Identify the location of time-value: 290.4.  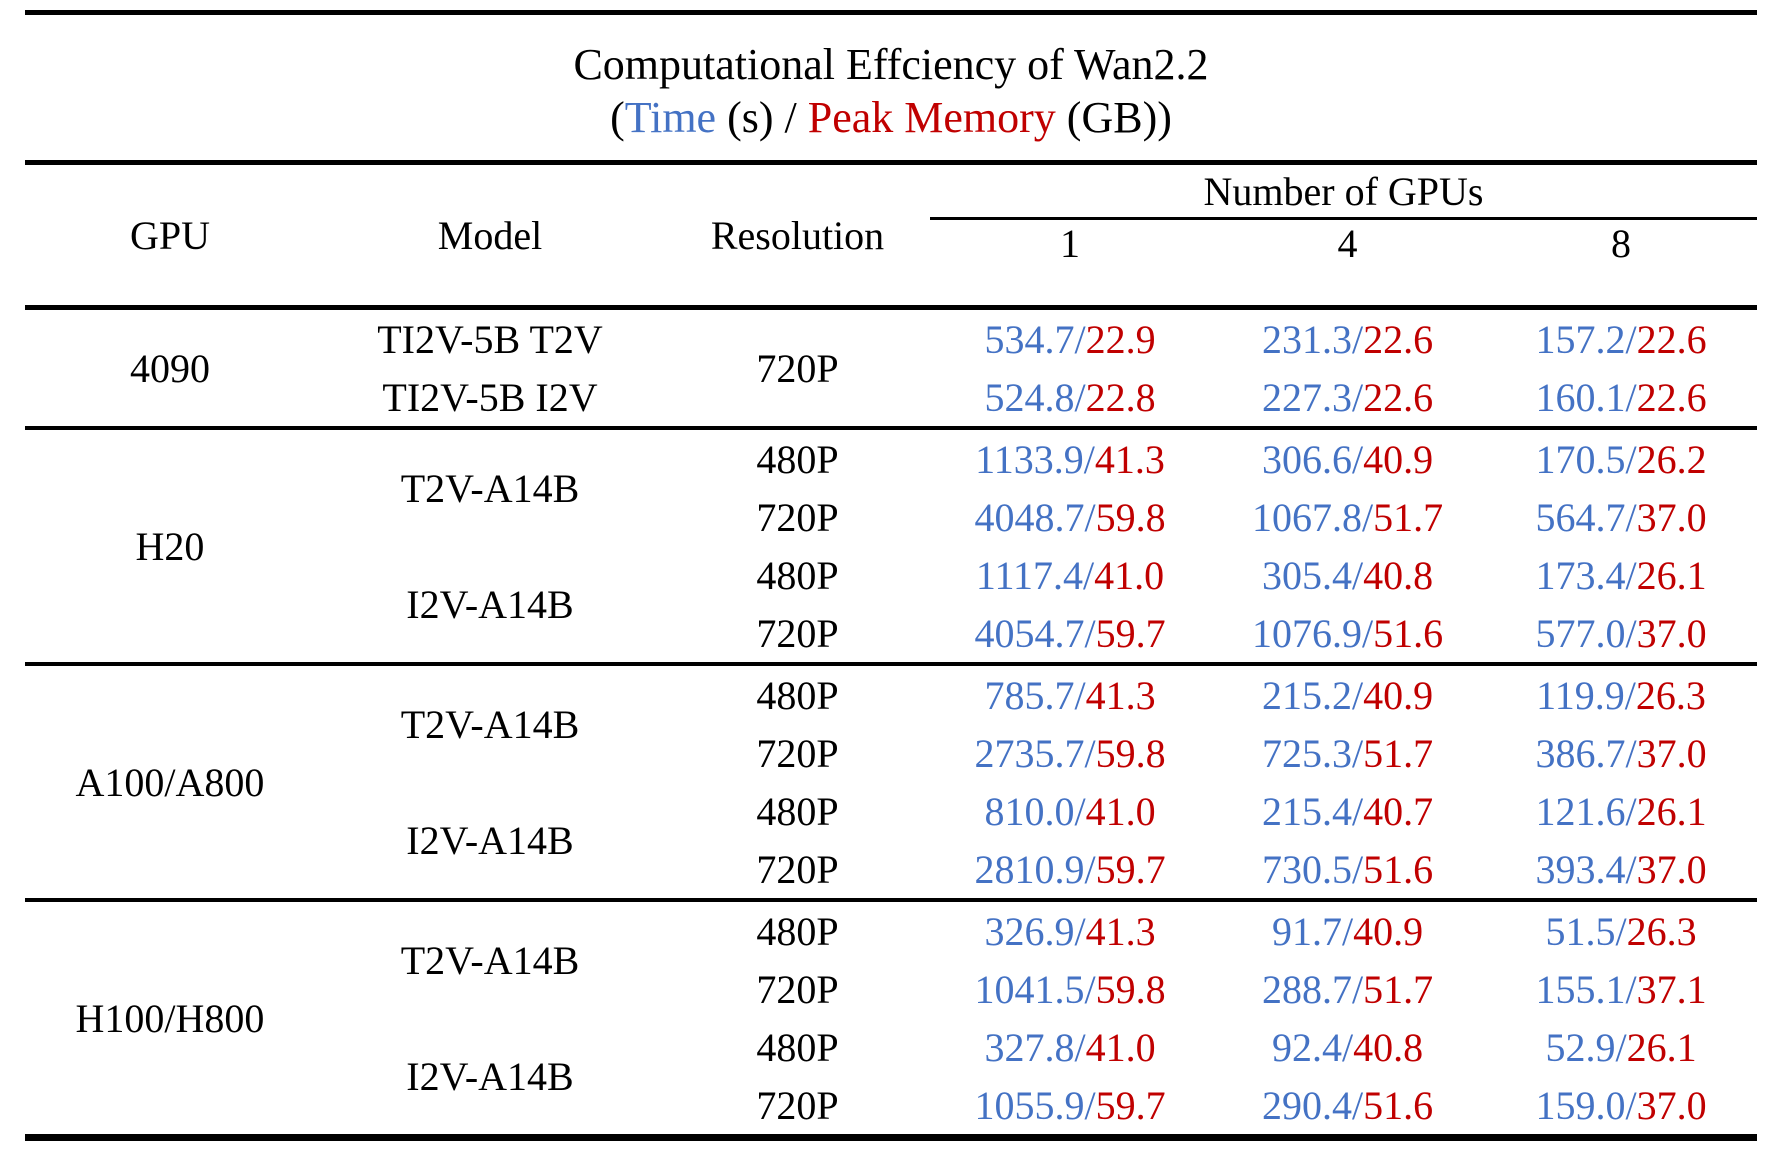
(1306, 1105).